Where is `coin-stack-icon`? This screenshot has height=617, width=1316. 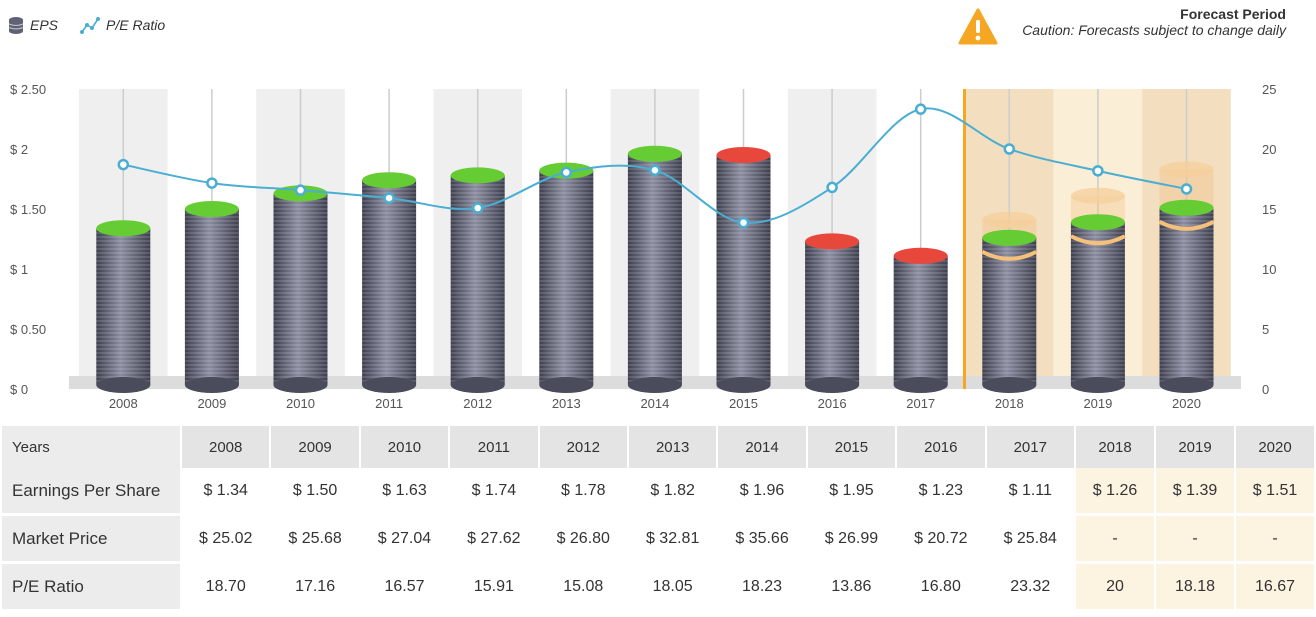 coin-stack-icon is located at coordinates (16, 25).